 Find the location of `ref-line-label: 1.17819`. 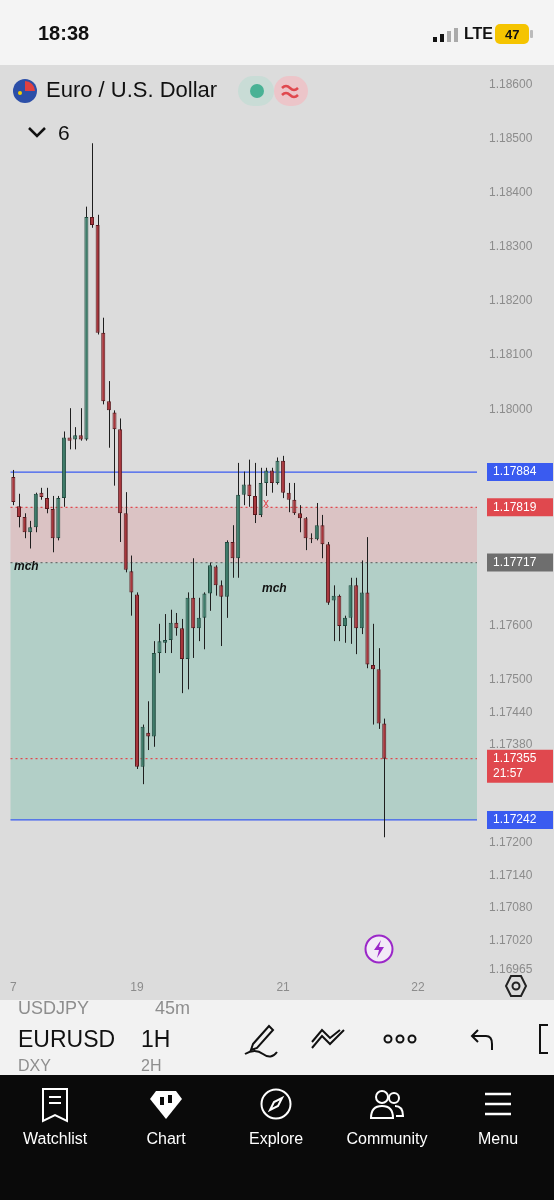

ref-line-label: 1.17819 is located at coordinates (515, 506).